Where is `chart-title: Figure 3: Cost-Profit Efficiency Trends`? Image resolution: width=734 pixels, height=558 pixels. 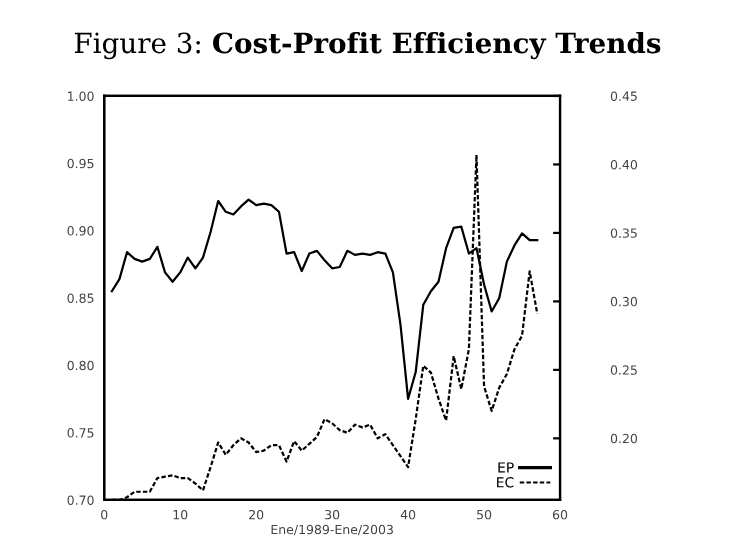 chart-title: Figure 3: Cost-Profit Efficiency Trends is located at coordinates (367, 45).